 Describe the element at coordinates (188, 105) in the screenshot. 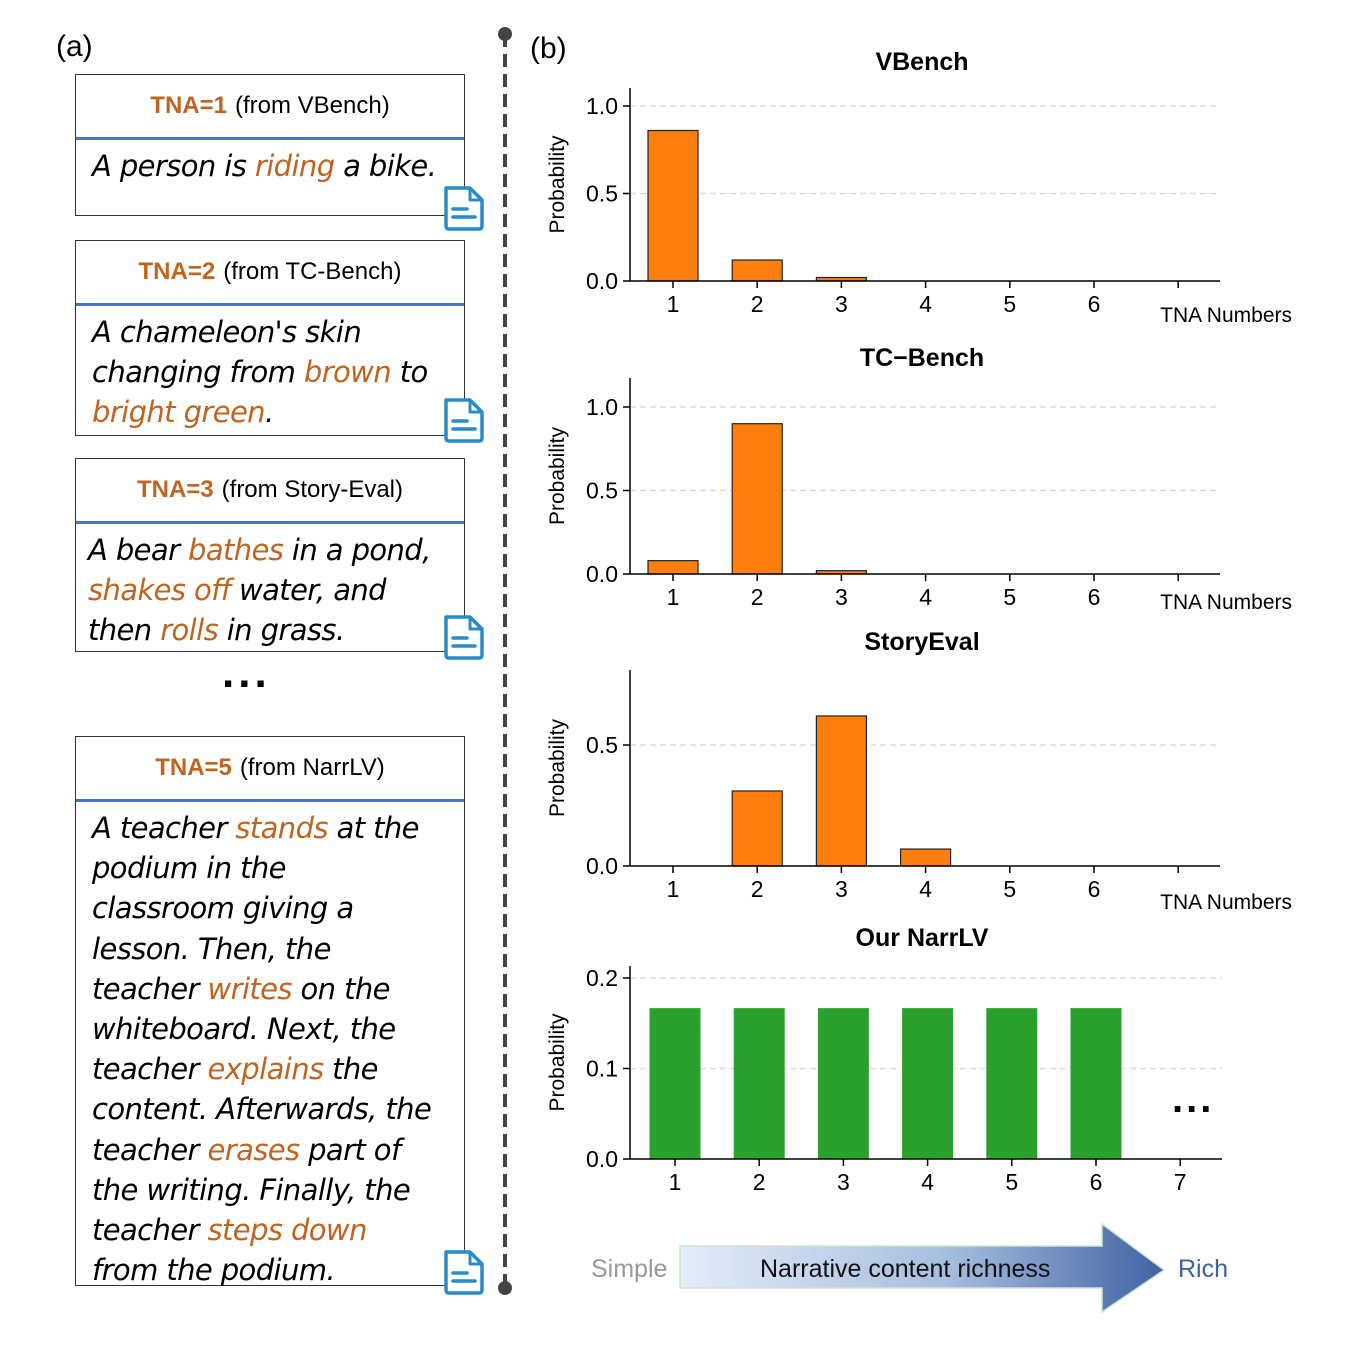

I see `tna-value: TNA=1` at that location.